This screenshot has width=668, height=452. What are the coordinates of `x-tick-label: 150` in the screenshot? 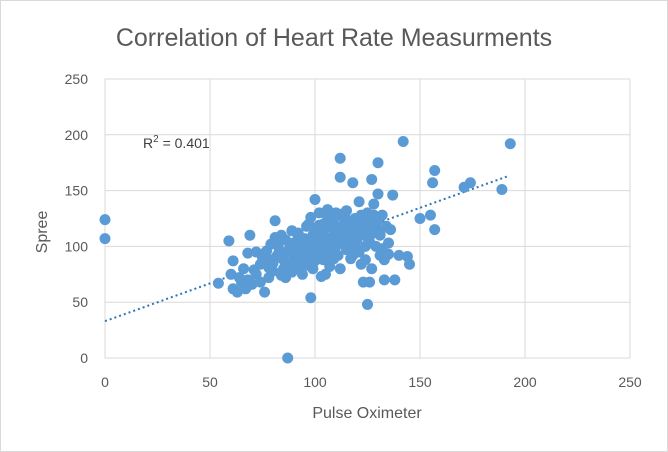 It's located at (420, 382).